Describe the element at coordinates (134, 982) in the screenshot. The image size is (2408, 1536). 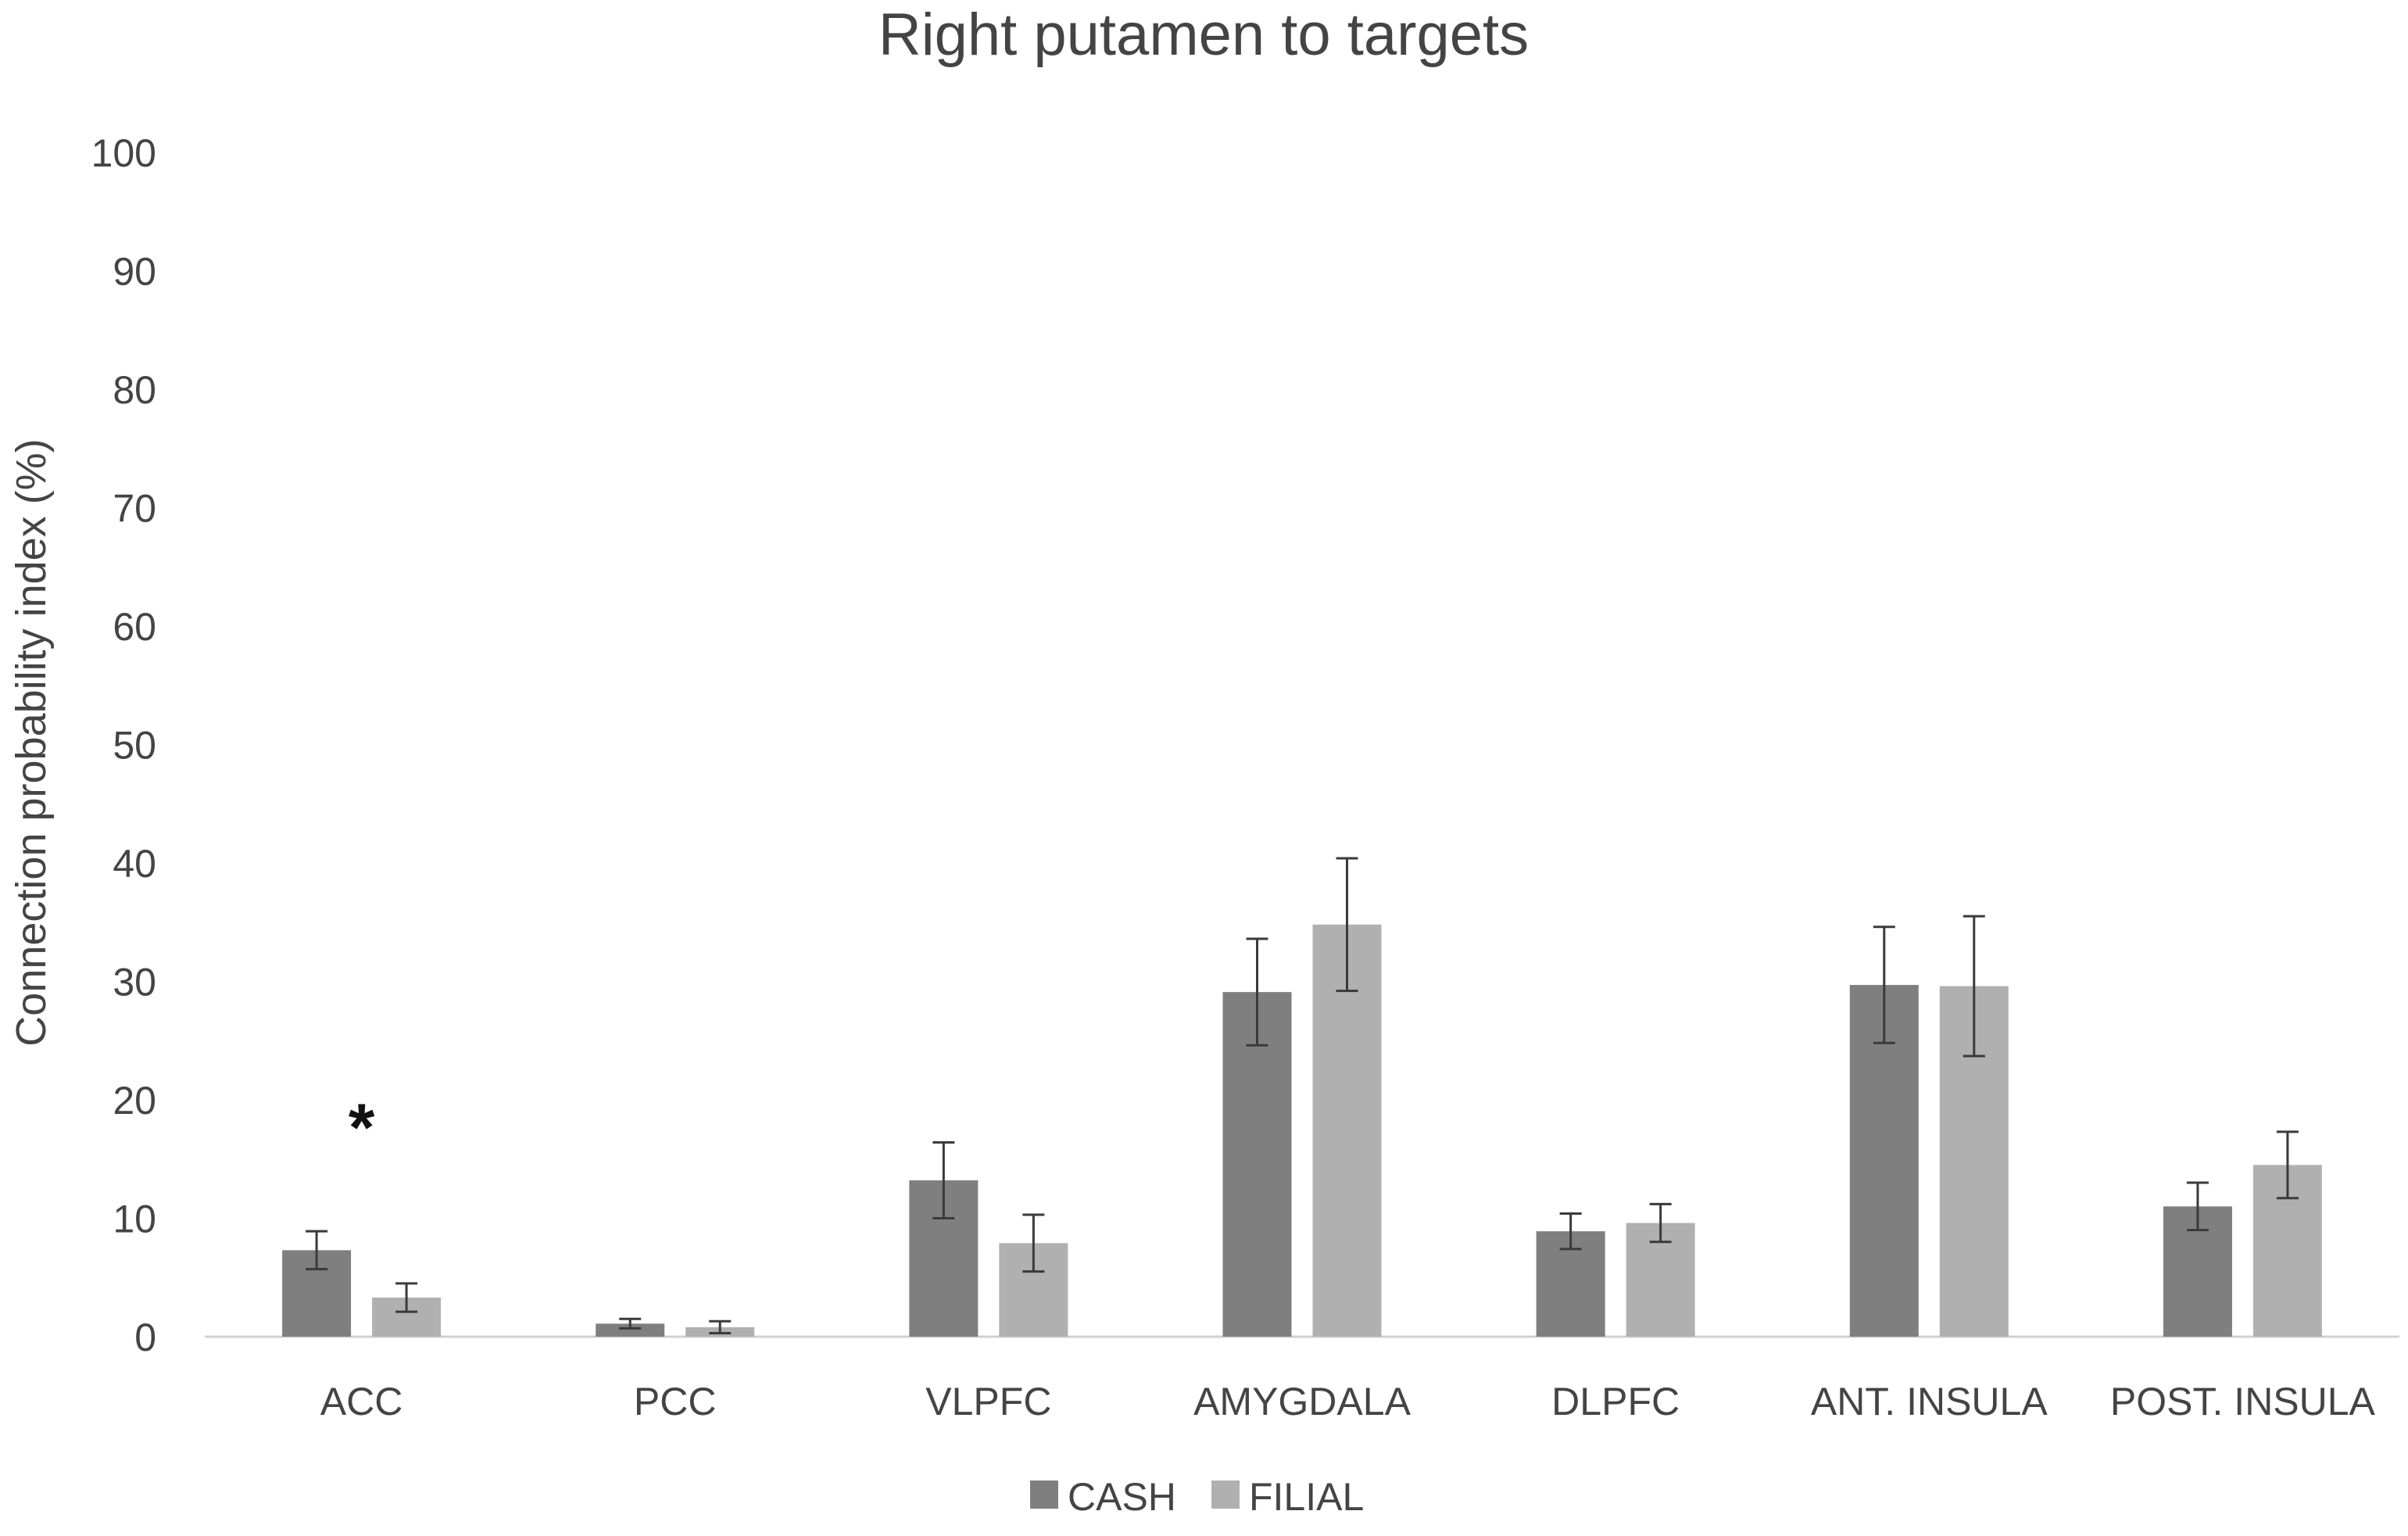
I see `y-tick-label: 30` at that location.